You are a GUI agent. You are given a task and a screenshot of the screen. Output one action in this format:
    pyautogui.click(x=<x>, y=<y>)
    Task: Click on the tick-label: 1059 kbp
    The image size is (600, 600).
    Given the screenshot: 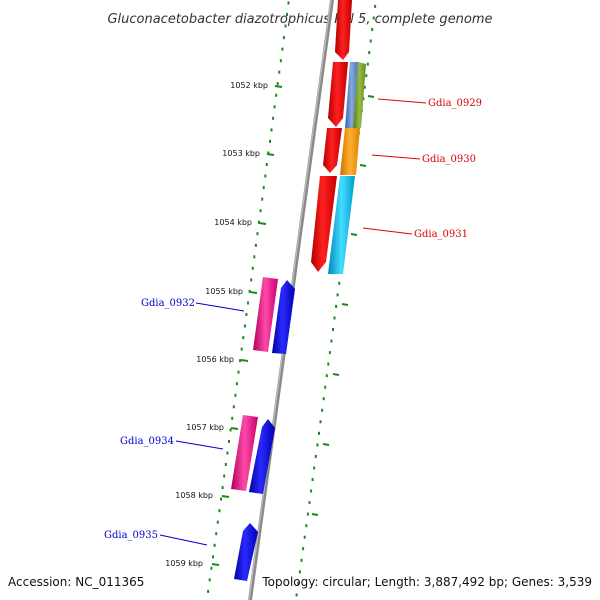 What is the action you would take?
    pyautogui.click(x=184, y=563)
    